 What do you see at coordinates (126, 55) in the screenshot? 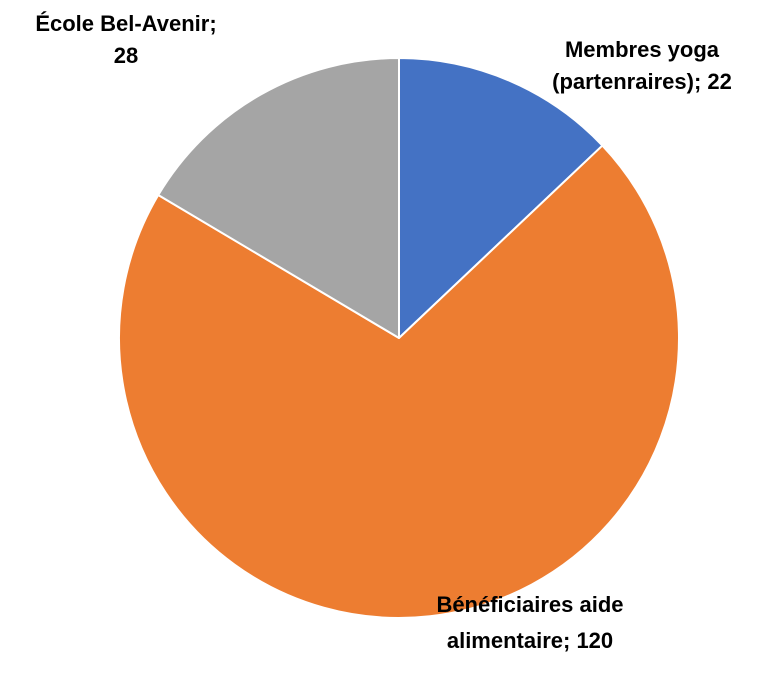
I see `data-label-line: 28` at bounding box center [126, 55].